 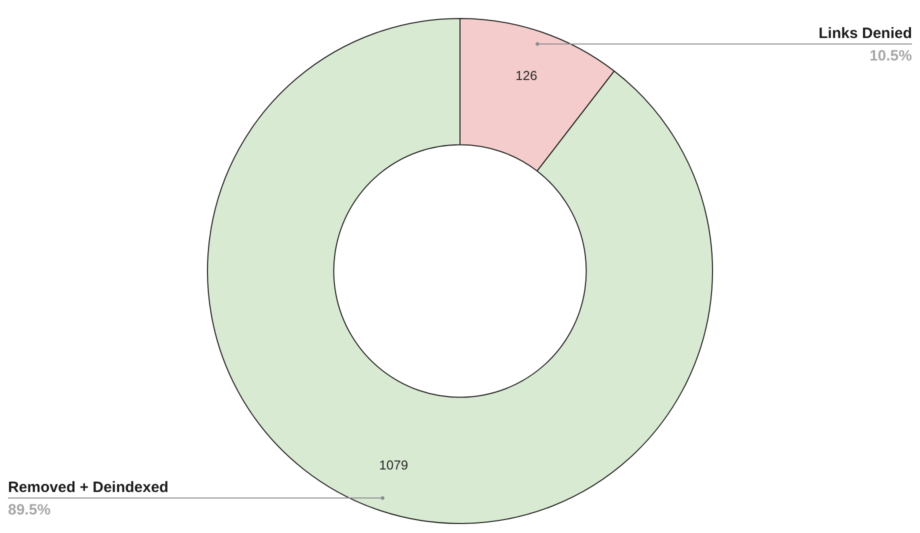 What do you see at coordinates (527, 75) in the screenshot?
I see `data-label: 126` at bounding box center [527, 75].